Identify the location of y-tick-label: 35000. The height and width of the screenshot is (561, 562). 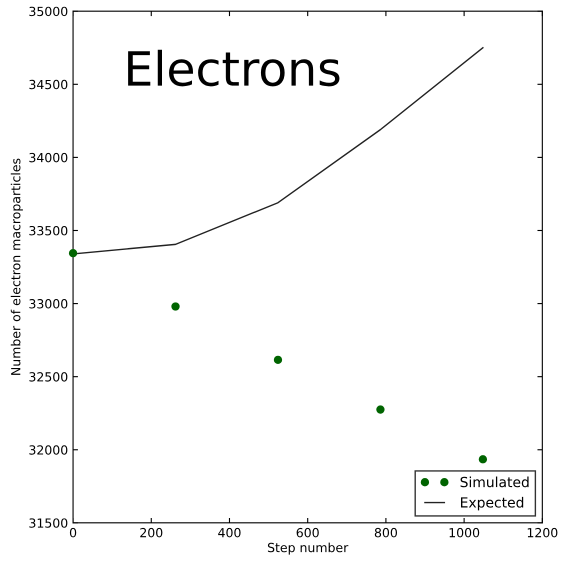
(48, 11).